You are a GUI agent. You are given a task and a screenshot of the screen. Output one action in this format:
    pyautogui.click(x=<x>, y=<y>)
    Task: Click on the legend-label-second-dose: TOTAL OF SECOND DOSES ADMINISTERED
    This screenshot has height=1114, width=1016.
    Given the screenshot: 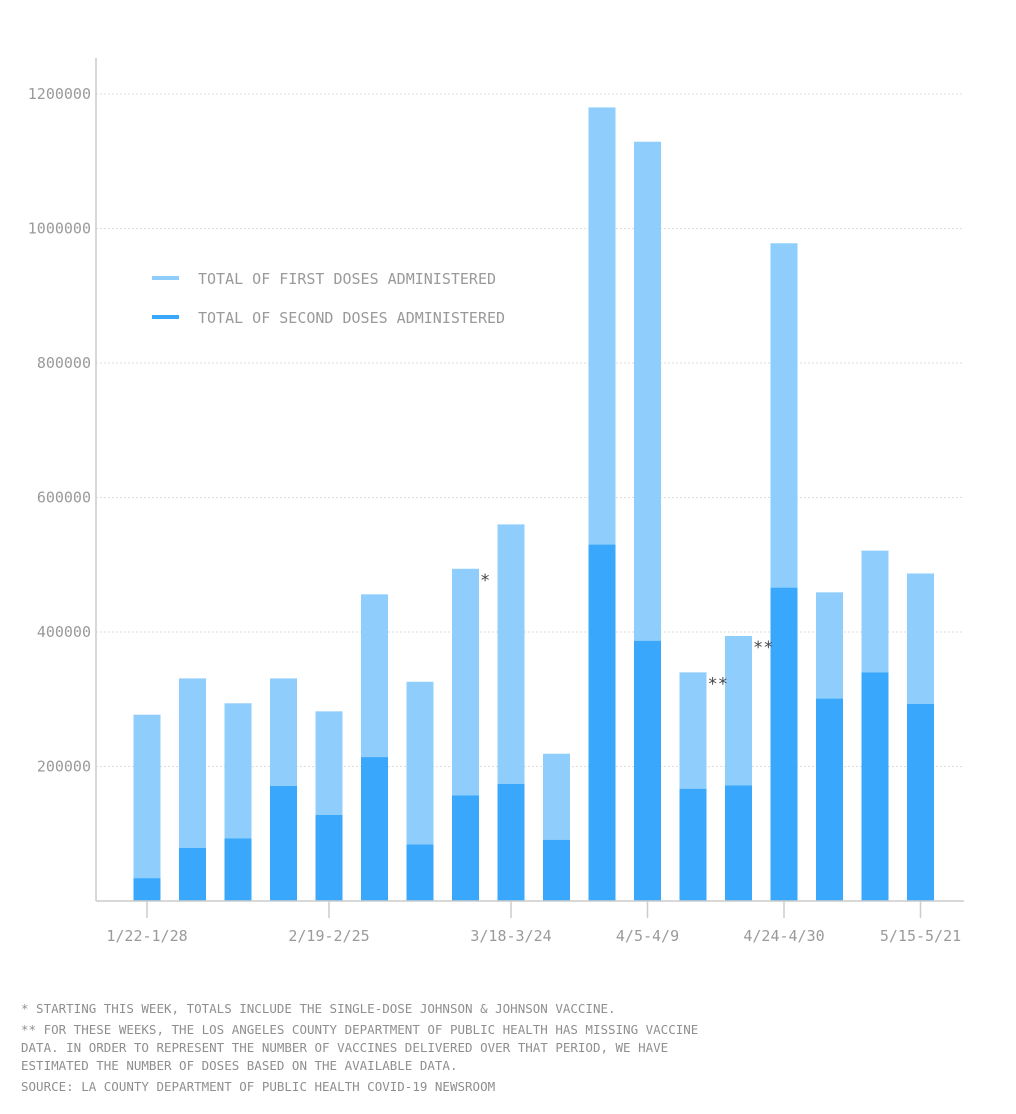 What is the action you would take?
    pyautogui.click(x=351, y=318)
    